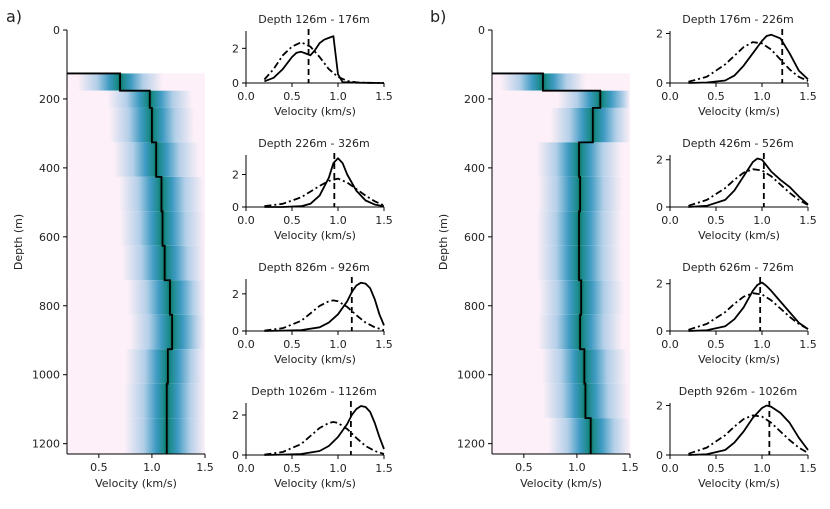 The height and width of the screenshot is (509, 830). Describe the element at coordinates (313, 143) in the screenshot. I see `subplot-title: Depth 226m - 326m` at that location.